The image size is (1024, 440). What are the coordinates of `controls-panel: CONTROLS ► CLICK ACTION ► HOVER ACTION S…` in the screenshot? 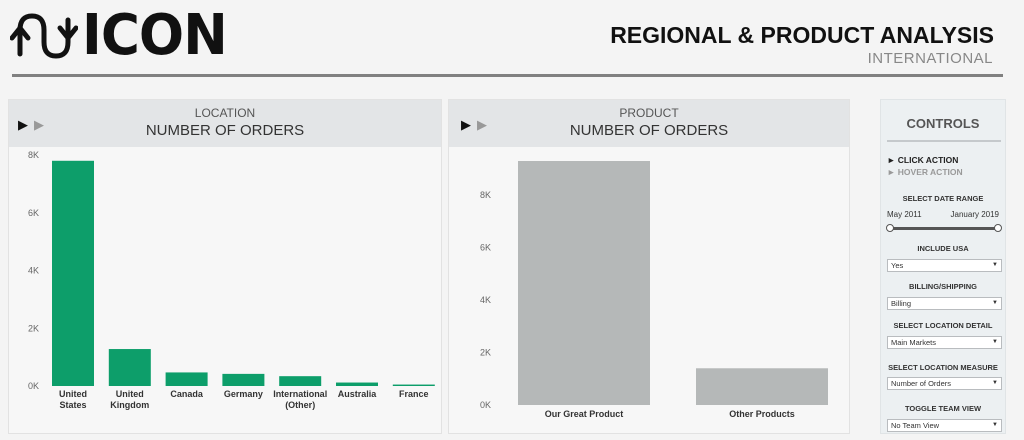 It's located at (943, 266).